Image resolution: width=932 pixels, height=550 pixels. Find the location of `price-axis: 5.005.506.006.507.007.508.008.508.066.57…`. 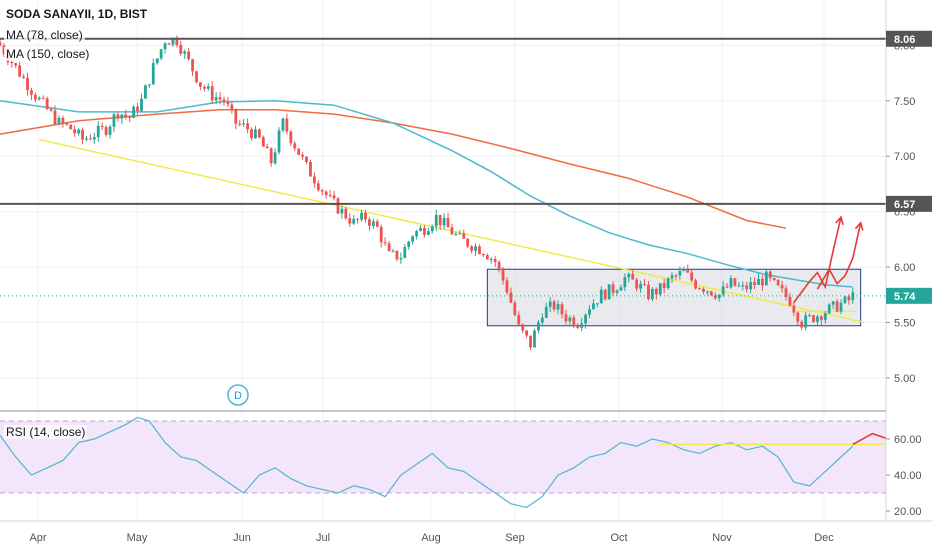

price-axis: 5.005.506.006.507.007.508.008.508.066.57… is located at coordinates (908, 275).